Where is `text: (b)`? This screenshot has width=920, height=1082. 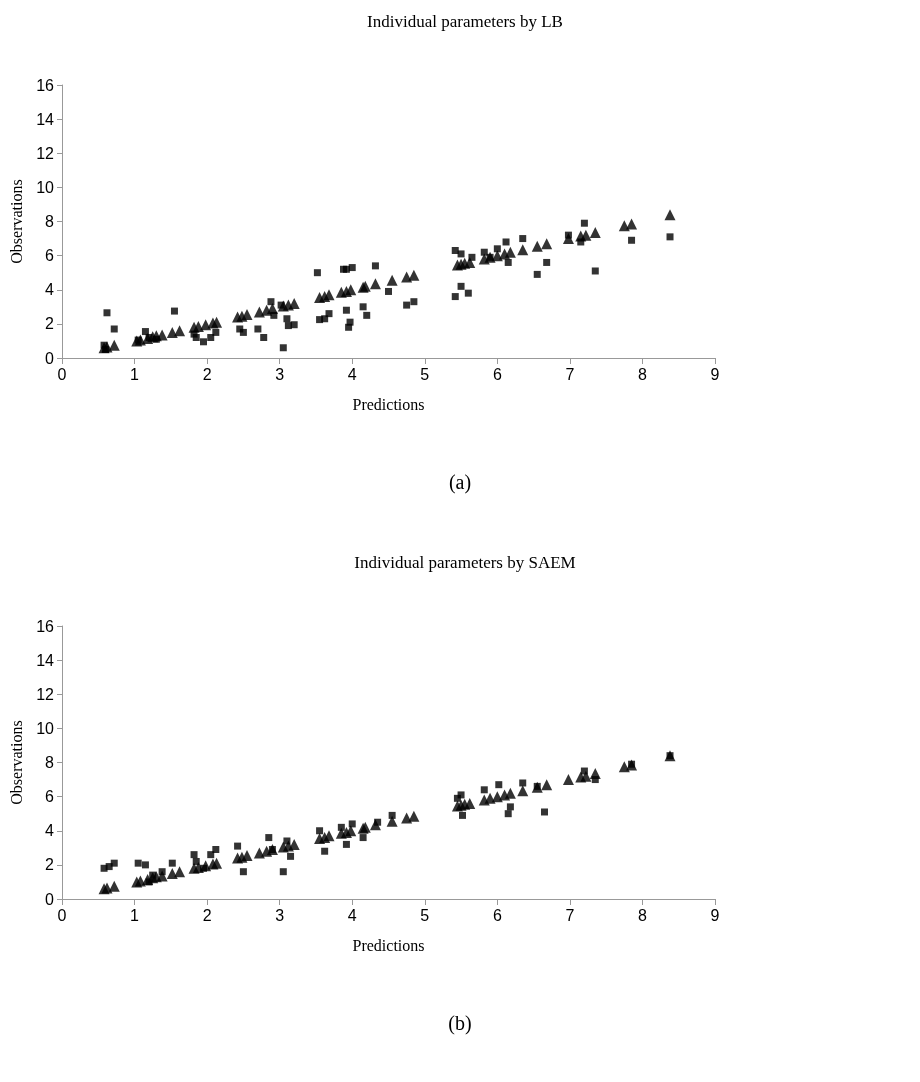 text: (b) is located at coordinates (460, 1023).